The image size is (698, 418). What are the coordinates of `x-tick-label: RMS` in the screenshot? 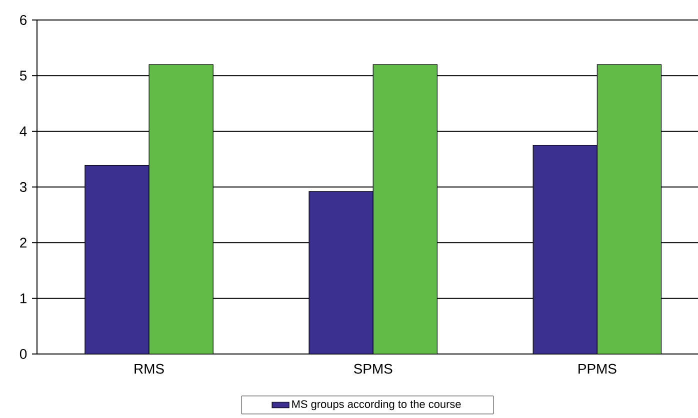 It's located at (149, 369).